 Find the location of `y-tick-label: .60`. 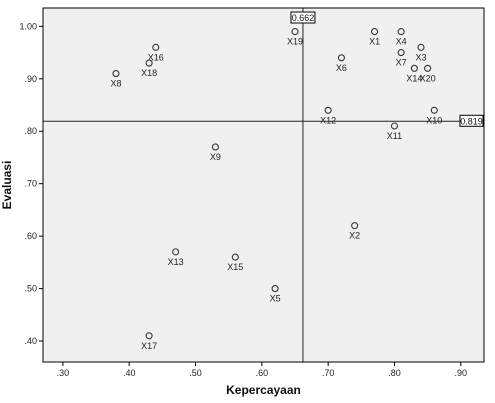

y-tick-label: .60 is located at coordinates (30, 236).